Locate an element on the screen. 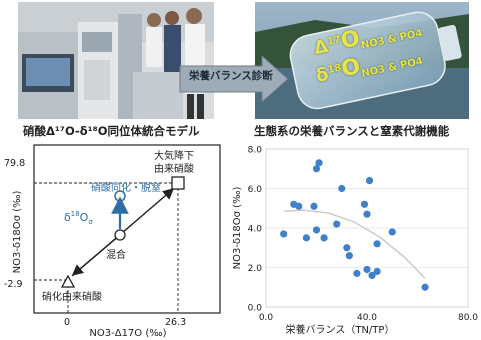  model-x-axis-label: NO3-Δ17O (‰) is located at coordinates (127, 333).